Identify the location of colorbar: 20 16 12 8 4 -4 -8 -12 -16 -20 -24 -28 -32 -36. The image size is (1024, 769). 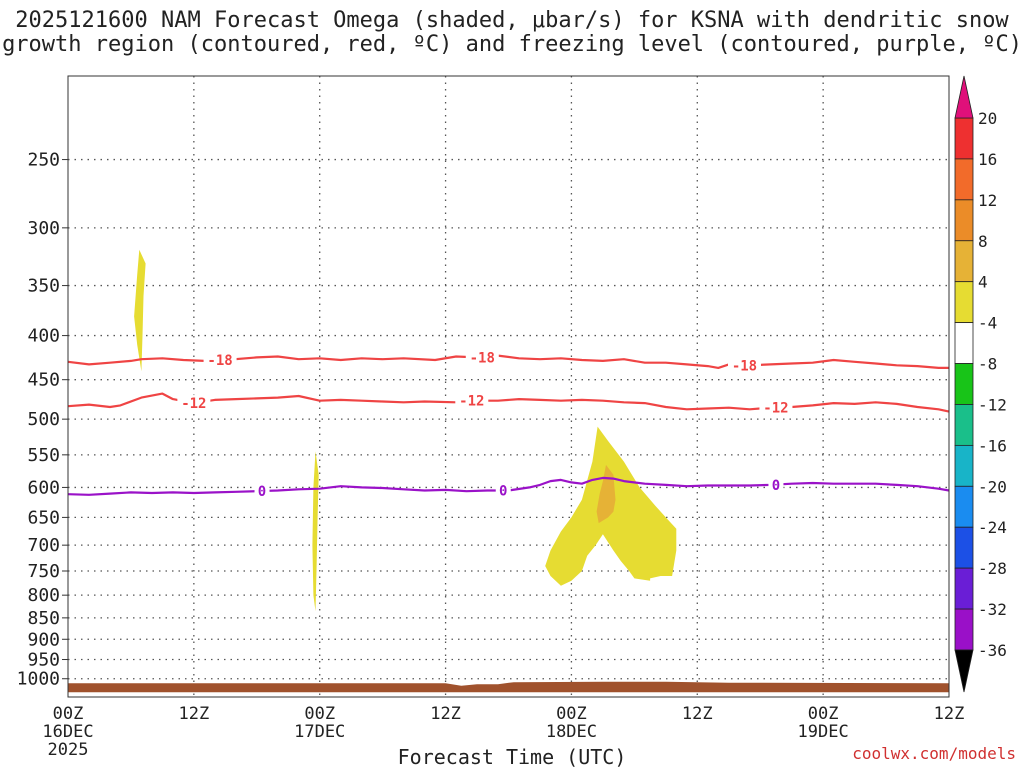
(980, 384).